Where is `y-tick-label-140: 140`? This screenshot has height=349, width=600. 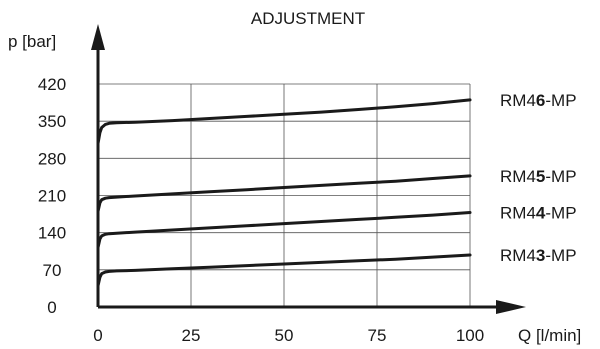 y-tick-label-140: 140 is located at coordinates (52, 233).